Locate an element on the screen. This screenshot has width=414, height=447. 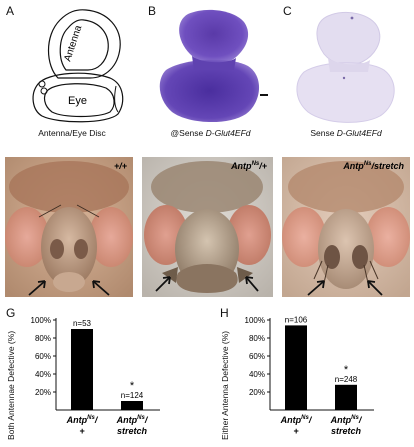
chart-h-ytick-label: 60% is located at coordinates (257, 356).